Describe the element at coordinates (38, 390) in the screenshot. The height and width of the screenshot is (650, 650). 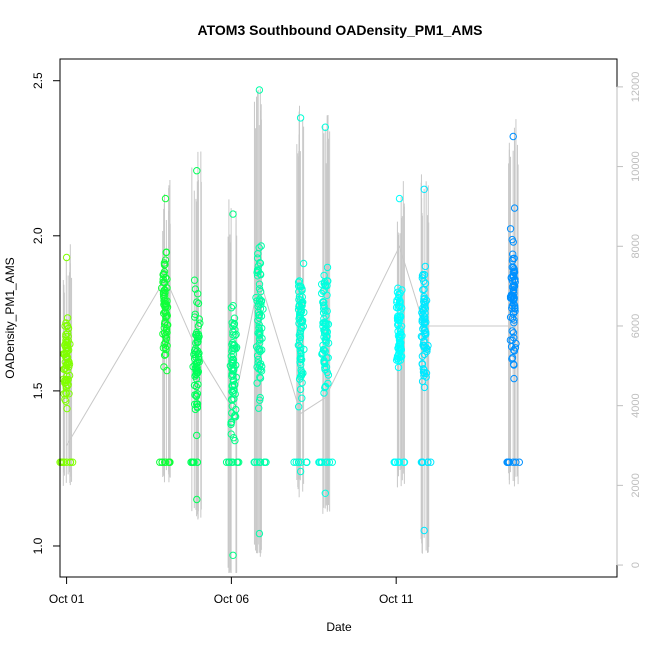
I see `y-tick-label: 1.5` at that location.